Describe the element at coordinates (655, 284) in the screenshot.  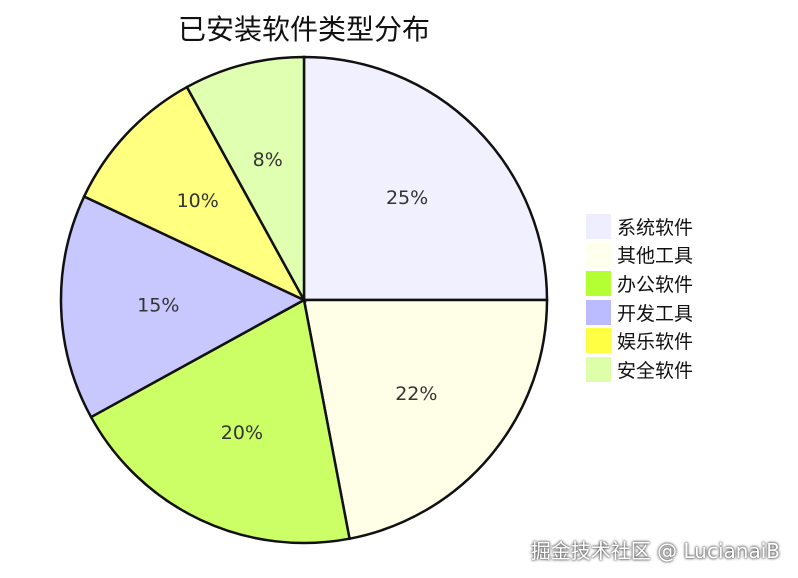
I see `legend-label: 办公软件` at that location.